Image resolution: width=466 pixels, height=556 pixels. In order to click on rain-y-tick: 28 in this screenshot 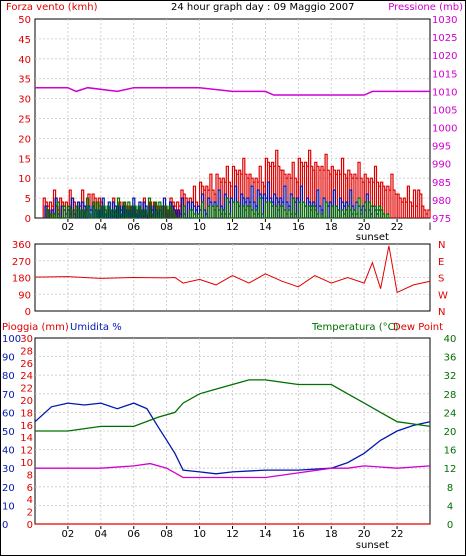, I will do `click(26, 351)`.